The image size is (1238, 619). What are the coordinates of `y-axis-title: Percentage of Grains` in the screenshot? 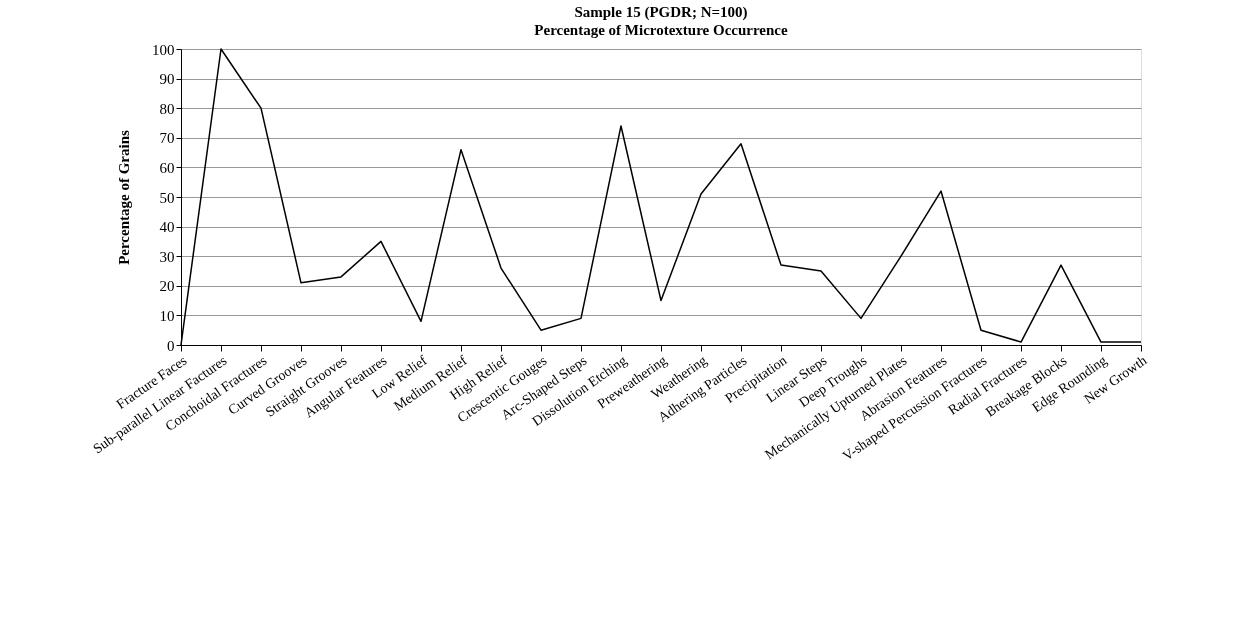 It's located at (124, 197).